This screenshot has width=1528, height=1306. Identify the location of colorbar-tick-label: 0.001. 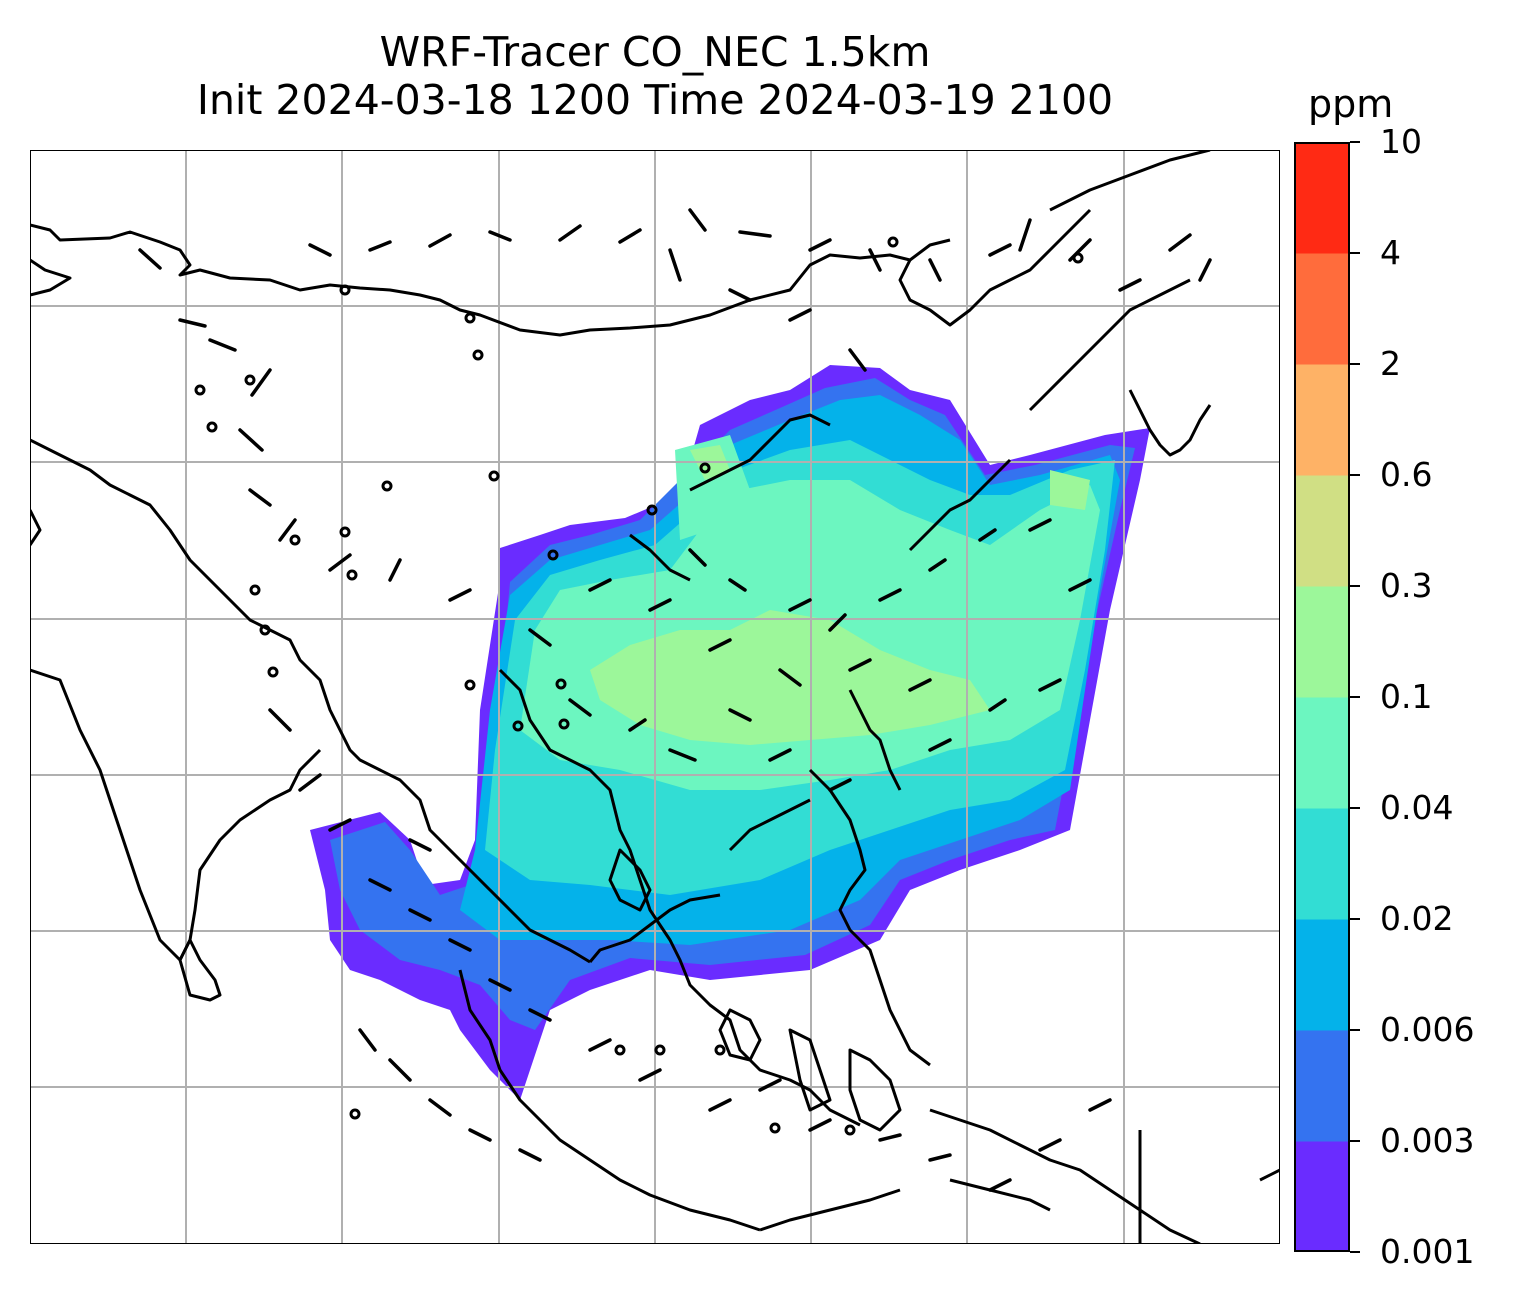
(1427, 1251).